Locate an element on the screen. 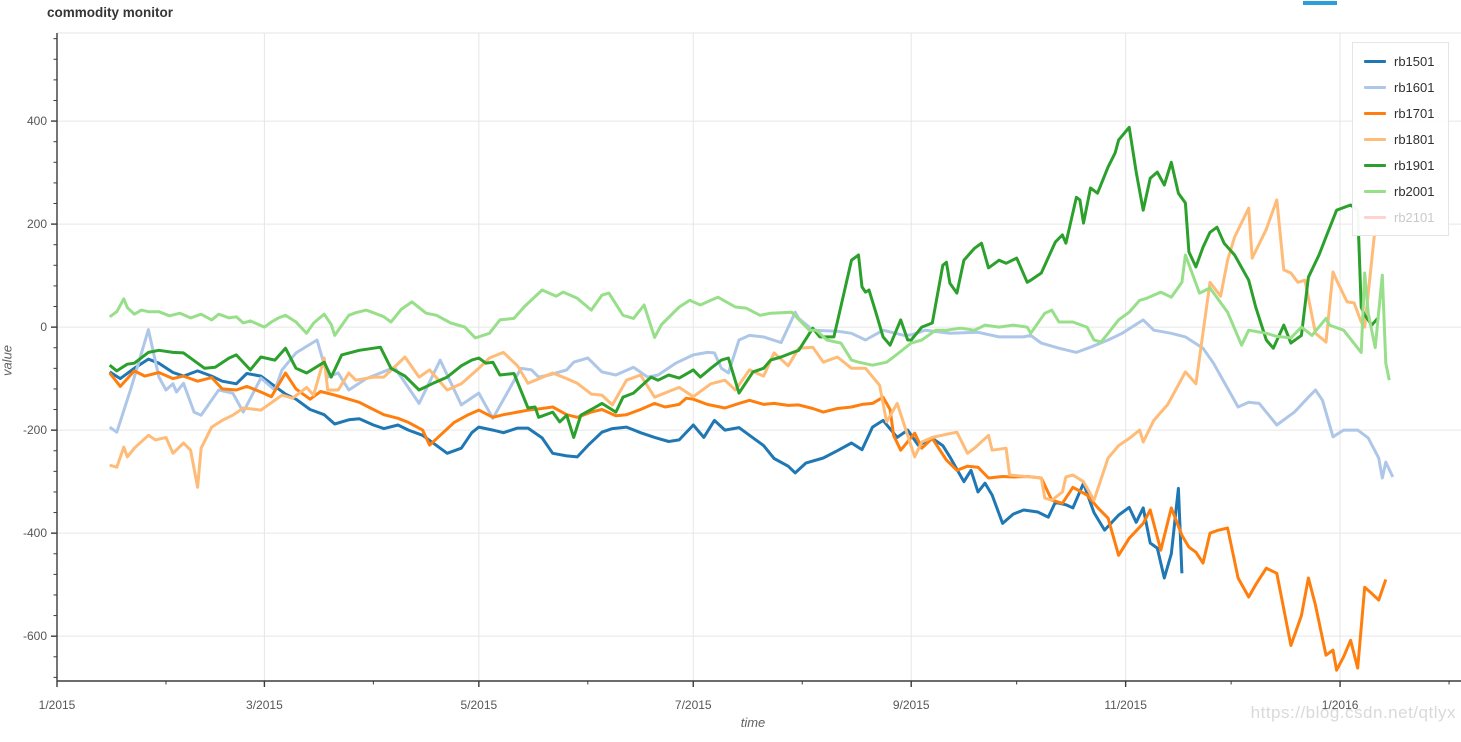 Image resolution: width=1461 pixels, height=742 pixels. legend-swatch-rb2001 is located at coordinates (1375, 191).